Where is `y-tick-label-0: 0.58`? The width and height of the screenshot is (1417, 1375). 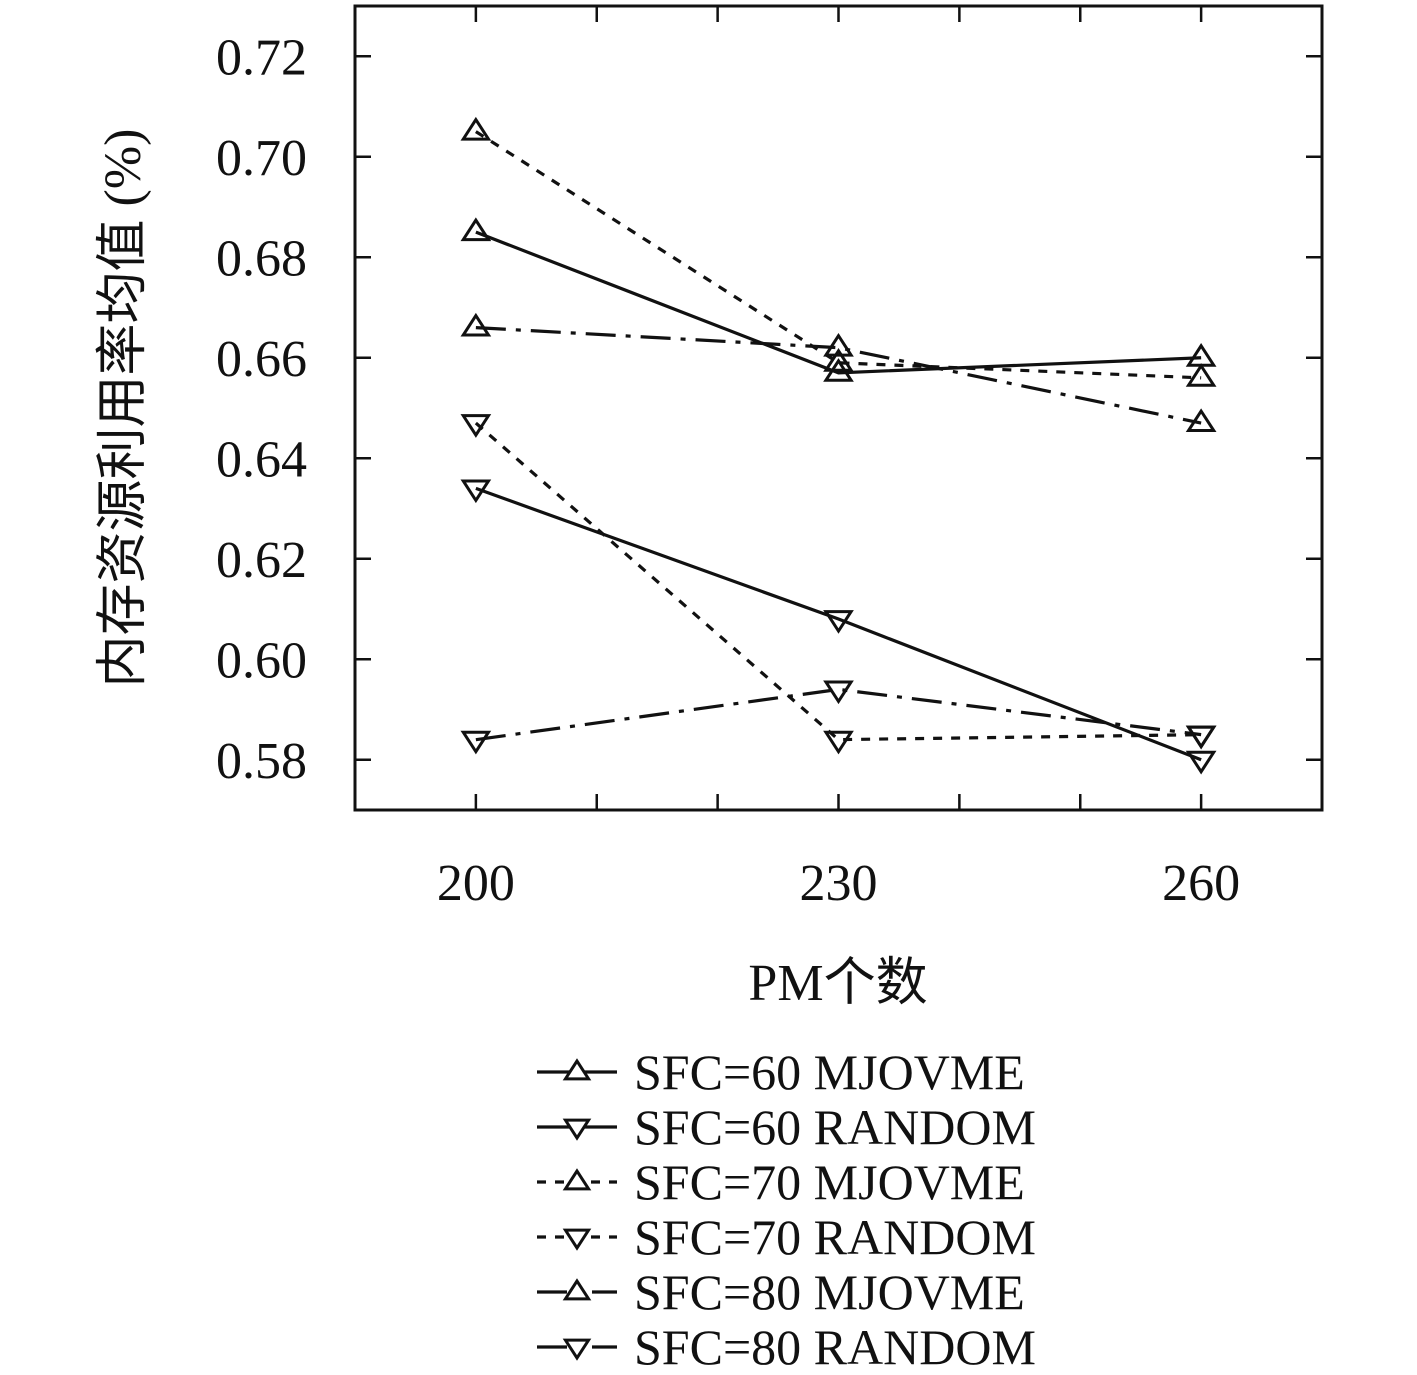
y-tick-label-0: 0.58 is located at coordinates (261, 761).